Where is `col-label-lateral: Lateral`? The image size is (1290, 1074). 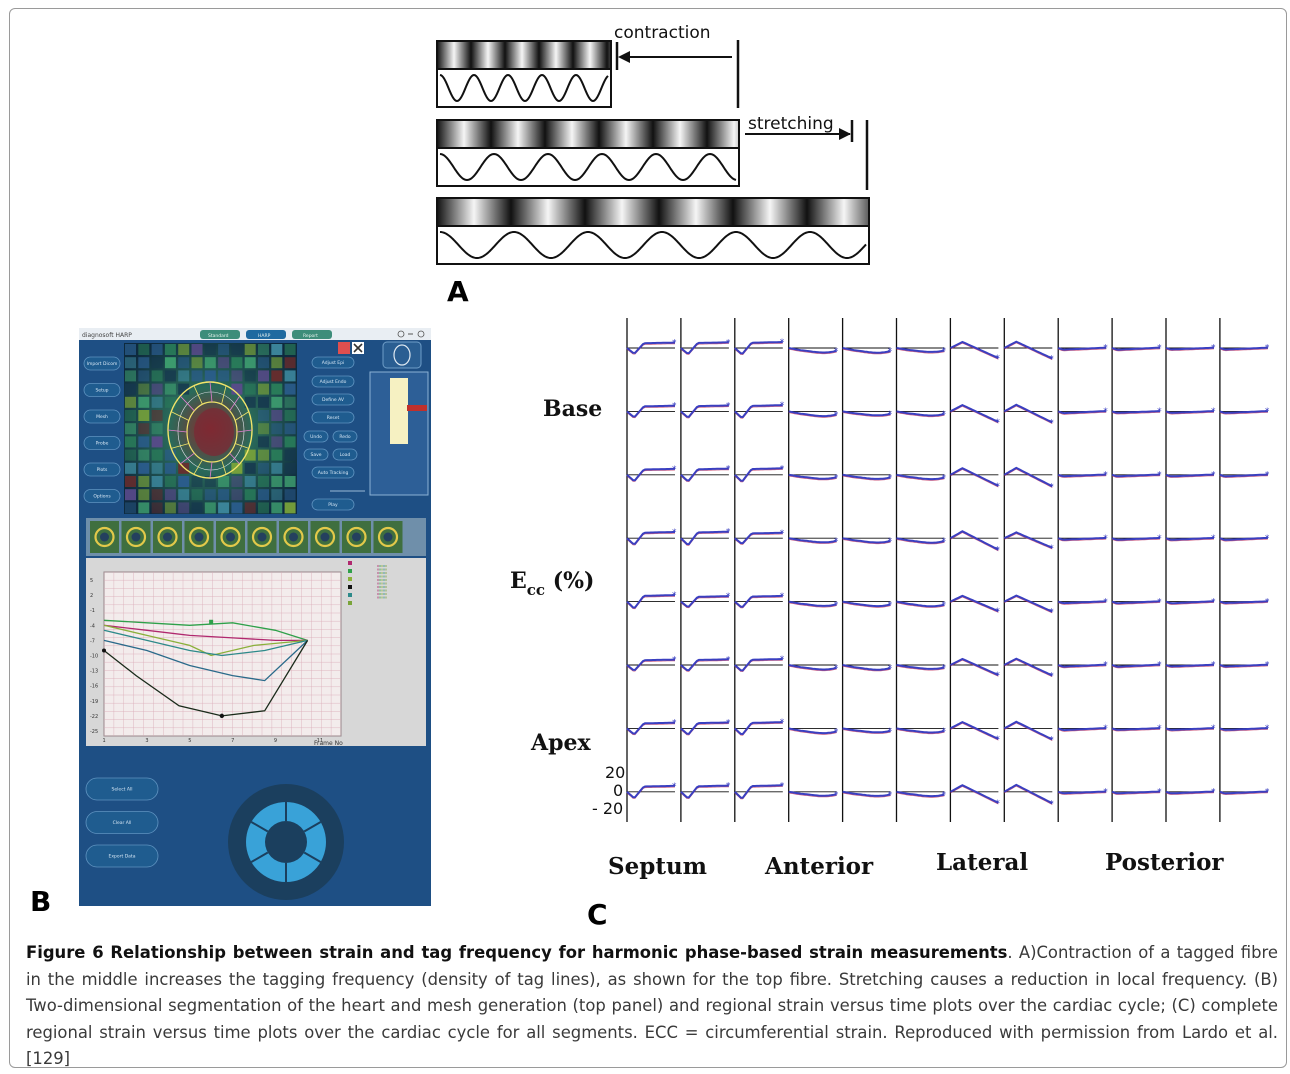
col-label-lateral: Lateral is located at coordinates (982, 862).